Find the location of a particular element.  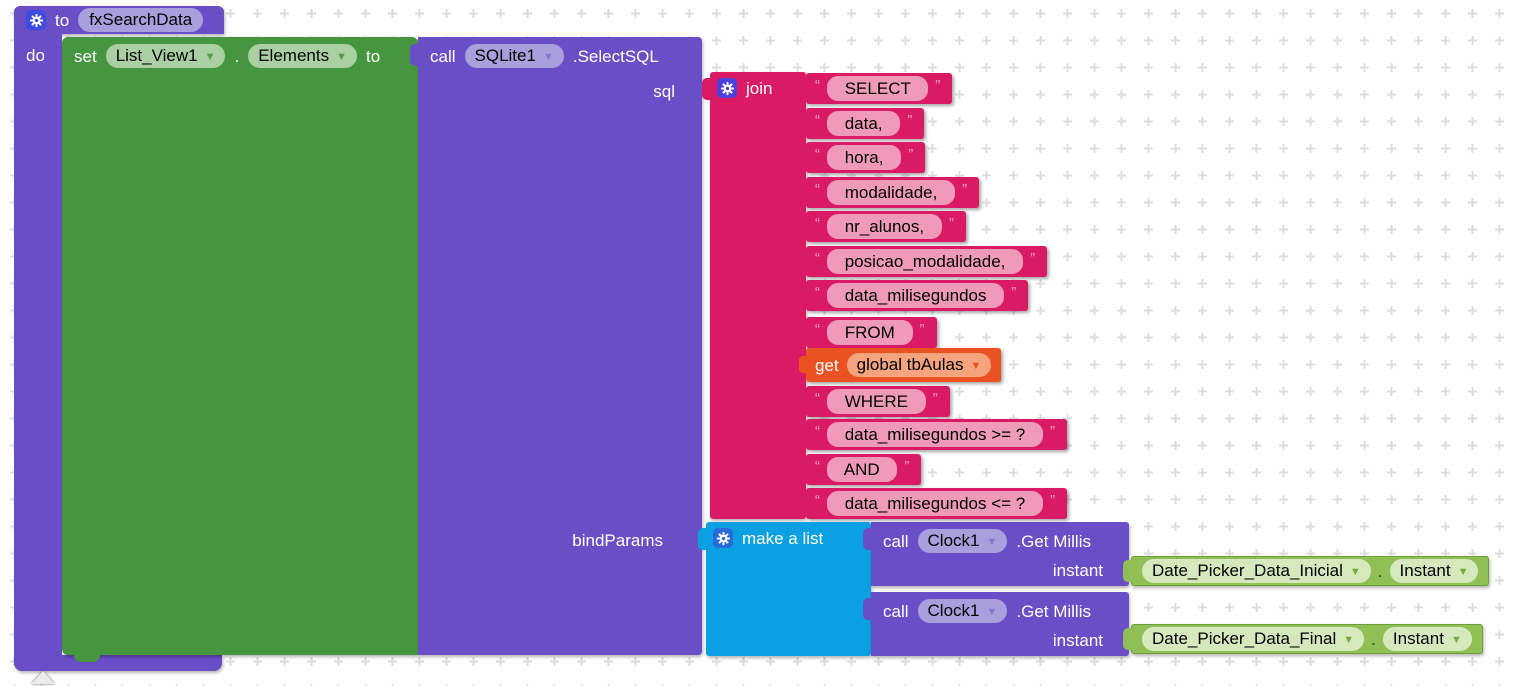

string-text-field: AND is located at coordinates (862, 469).